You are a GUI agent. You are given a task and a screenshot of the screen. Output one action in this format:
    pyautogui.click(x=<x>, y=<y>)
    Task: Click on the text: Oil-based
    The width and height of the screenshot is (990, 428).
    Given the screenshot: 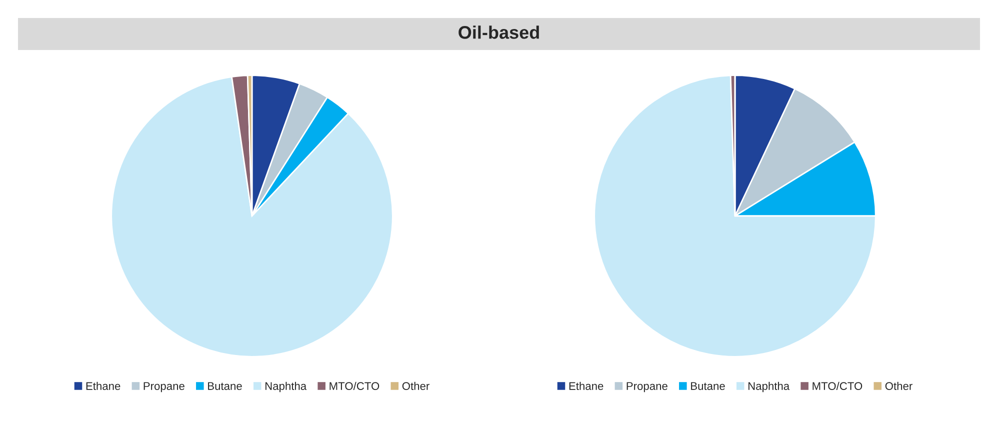 What is the action you would take?
    pyautogui.click(x=498, y=32)
    